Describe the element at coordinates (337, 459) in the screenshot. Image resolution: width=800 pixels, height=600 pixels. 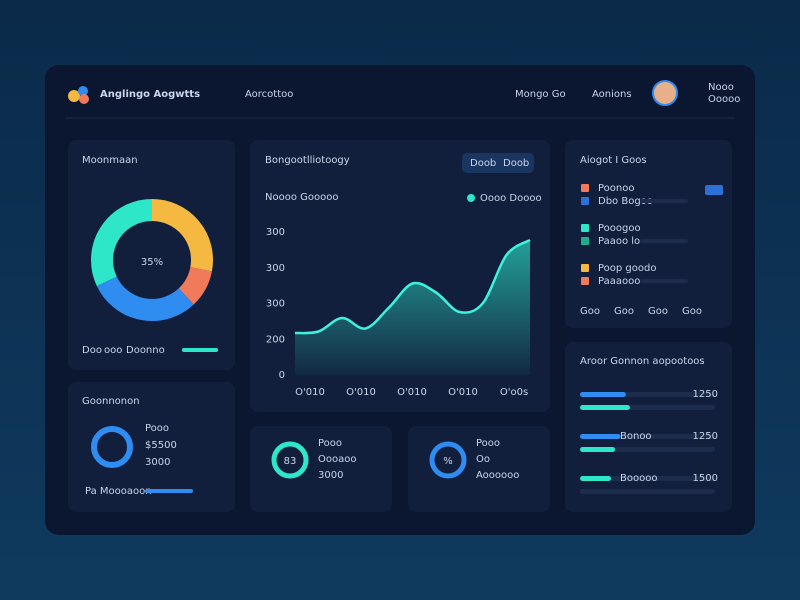
I see `stat-line: Oooaoo` at that location.